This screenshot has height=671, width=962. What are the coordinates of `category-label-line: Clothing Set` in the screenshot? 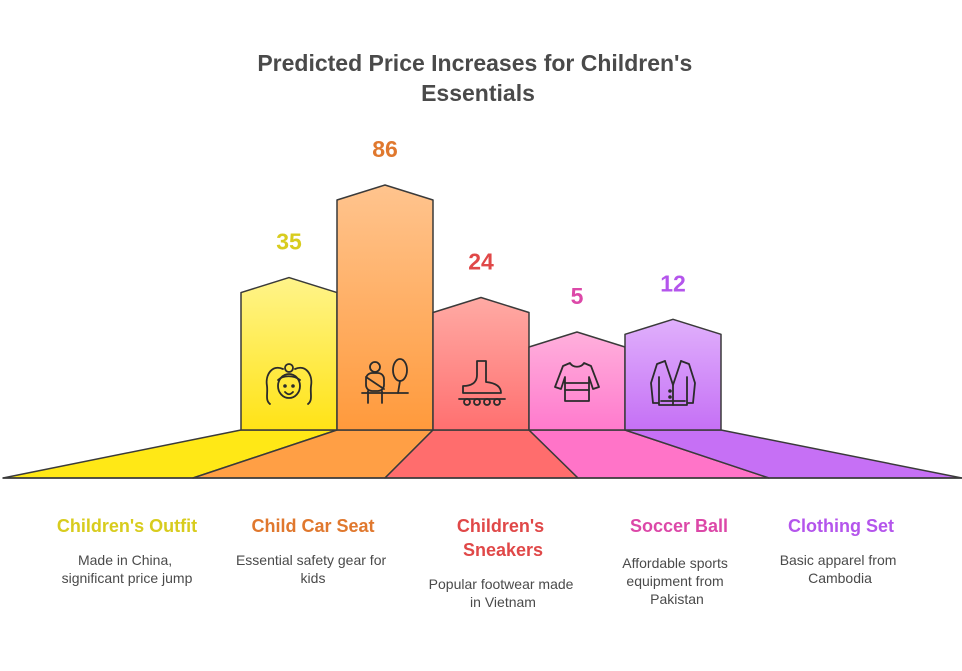 It's located at (841, 526).